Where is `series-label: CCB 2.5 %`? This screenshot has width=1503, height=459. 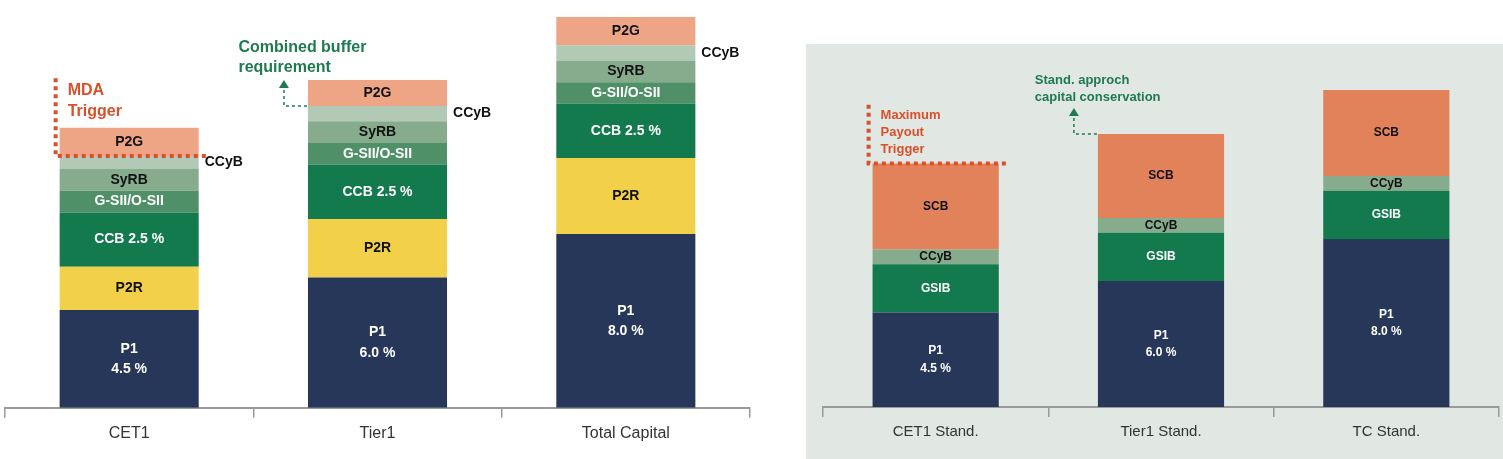 series-label: CCB 2.5 % is located at coordinates (378, 190).